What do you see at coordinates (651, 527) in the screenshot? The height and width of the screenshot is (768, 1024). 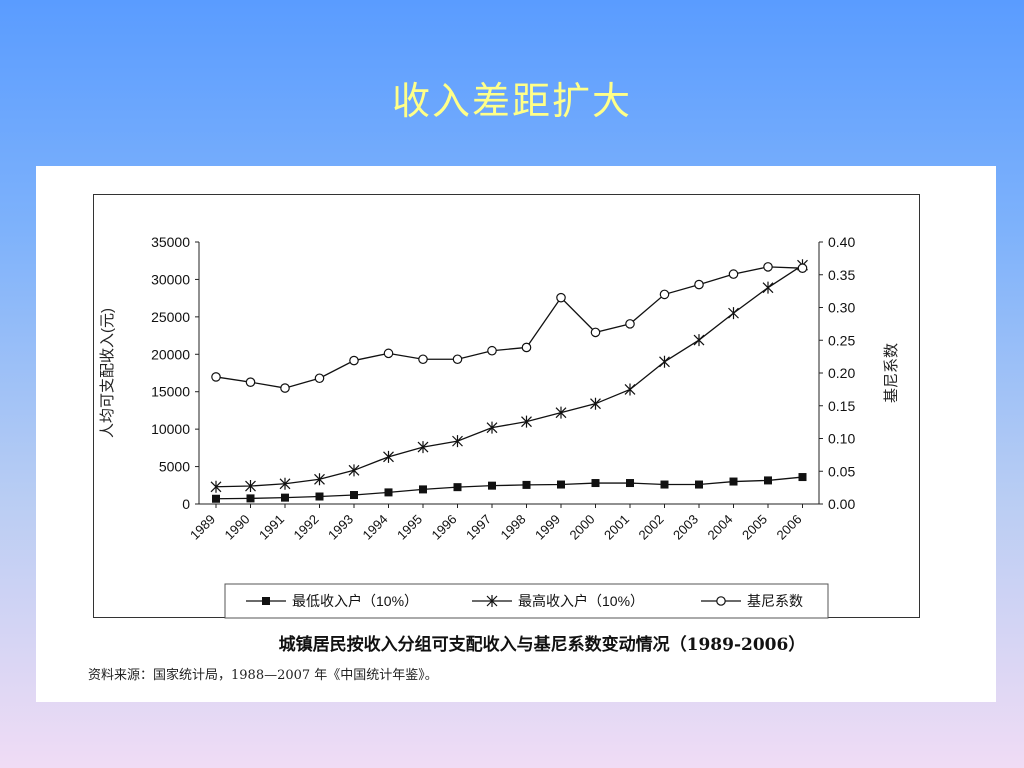 I see `x-tick-label: 2002` at bounding box center [651, 527].